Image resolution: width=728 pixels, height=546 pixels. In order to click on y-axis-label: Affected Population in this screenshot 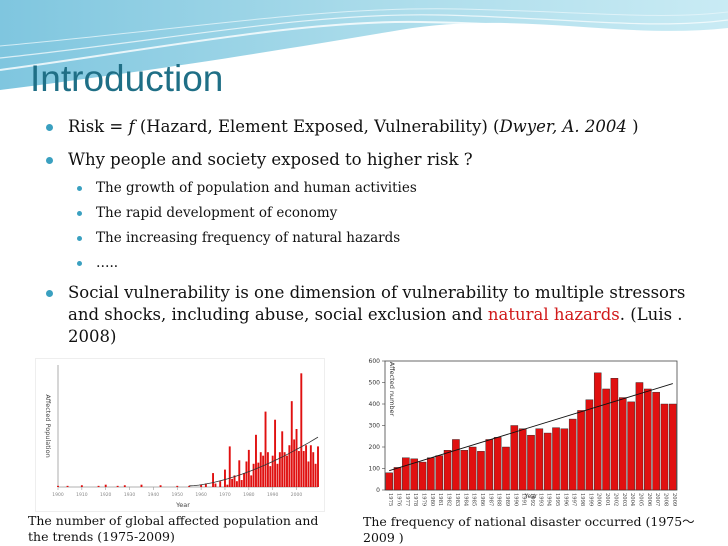, I will do `click(48, 425)`.